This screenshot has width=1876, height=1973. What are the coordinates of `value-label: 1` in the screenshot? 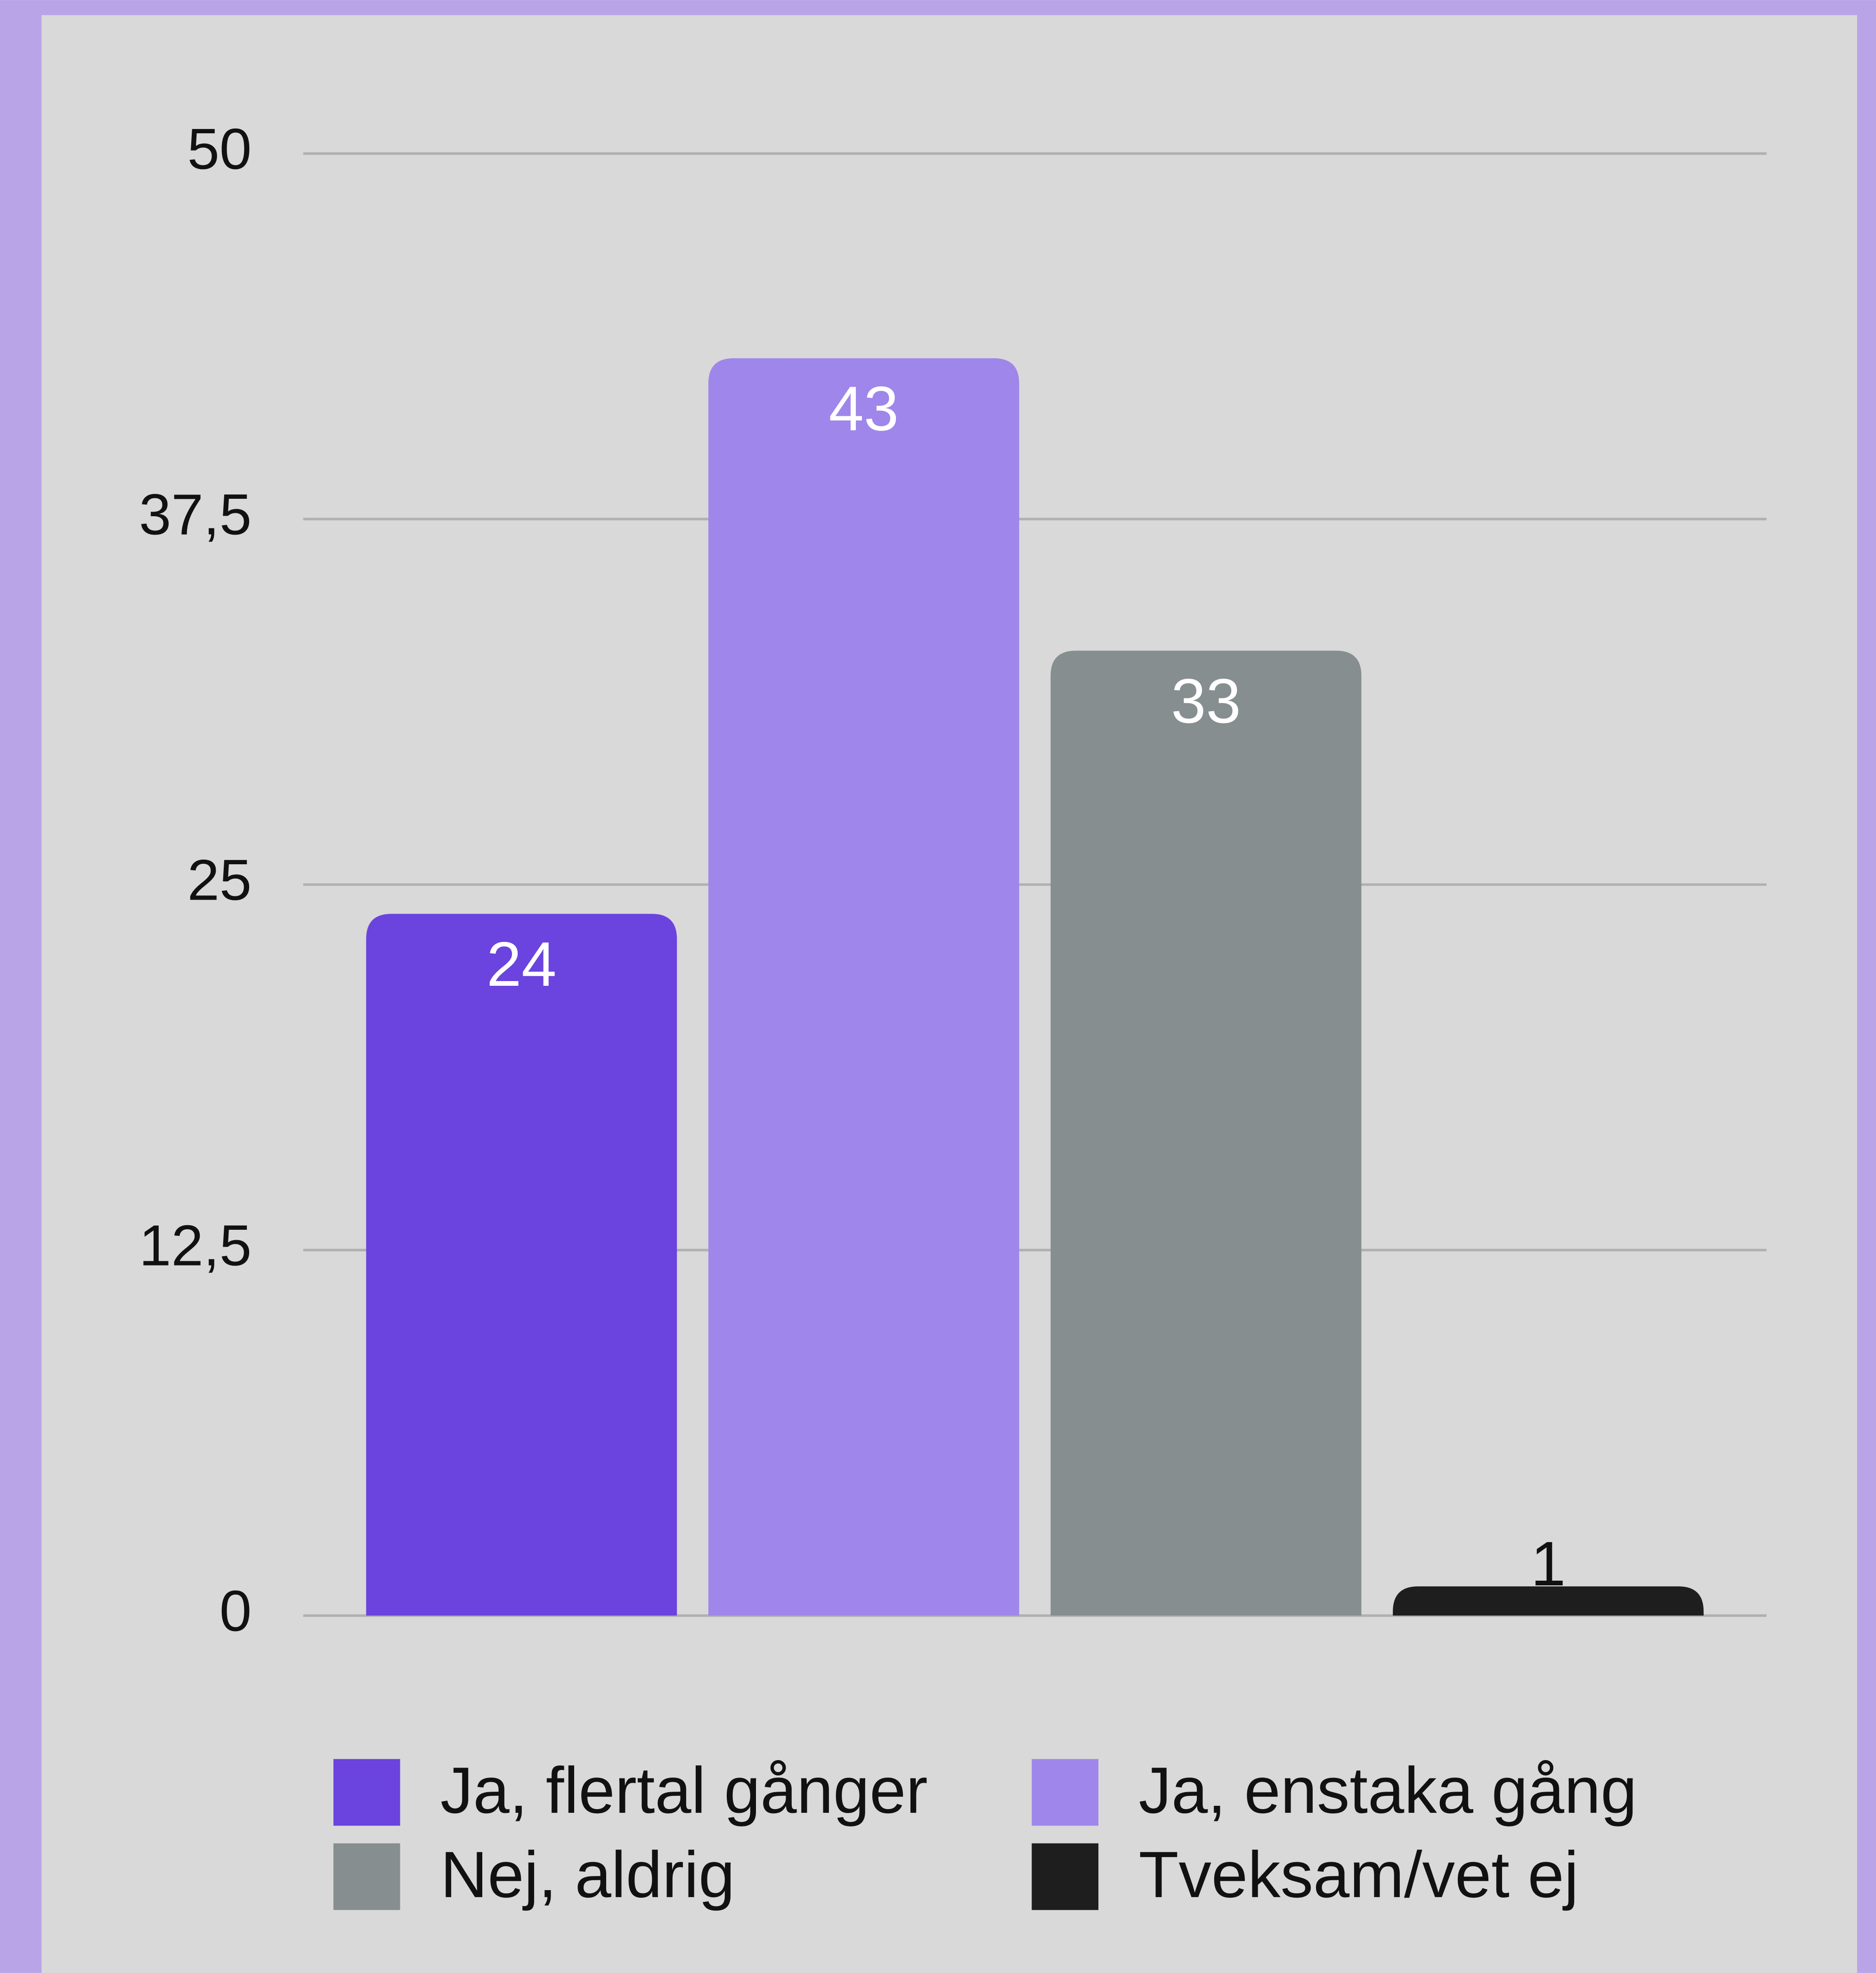 It's located at (1548, 1564).